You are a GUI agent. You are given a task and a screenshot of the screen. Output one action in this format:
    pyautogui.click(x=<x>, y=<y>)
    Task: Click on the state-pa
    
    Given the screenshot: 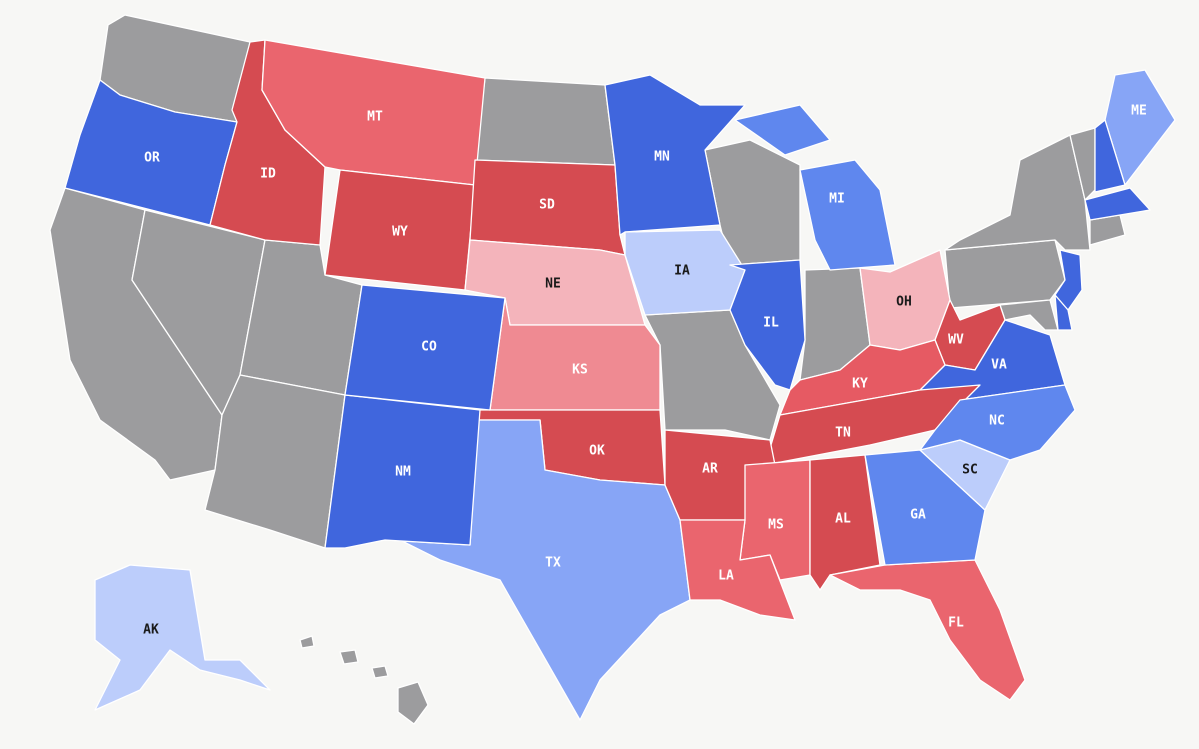 What is the action you would take?
    pyautogui.click(x=1005, y=274)
    